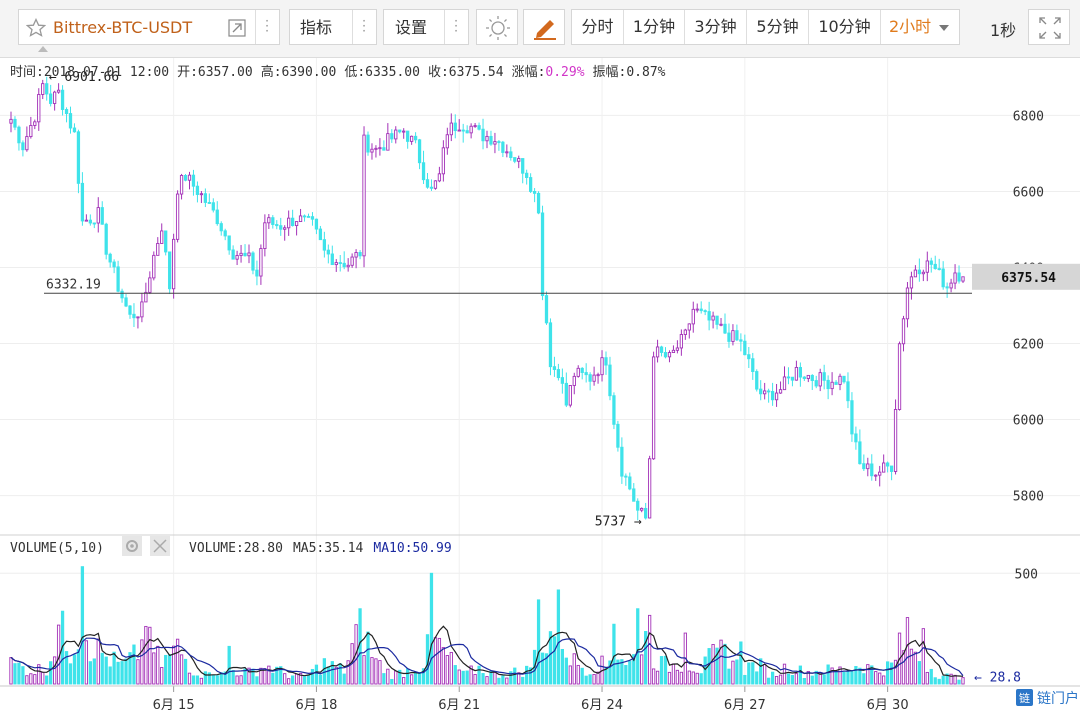 The image size is (1080, 719). What do you see at coordinates (1028, 421) in the screenshot?
I see `price-tick-label: 6000` at bounding box center [1028, 421].